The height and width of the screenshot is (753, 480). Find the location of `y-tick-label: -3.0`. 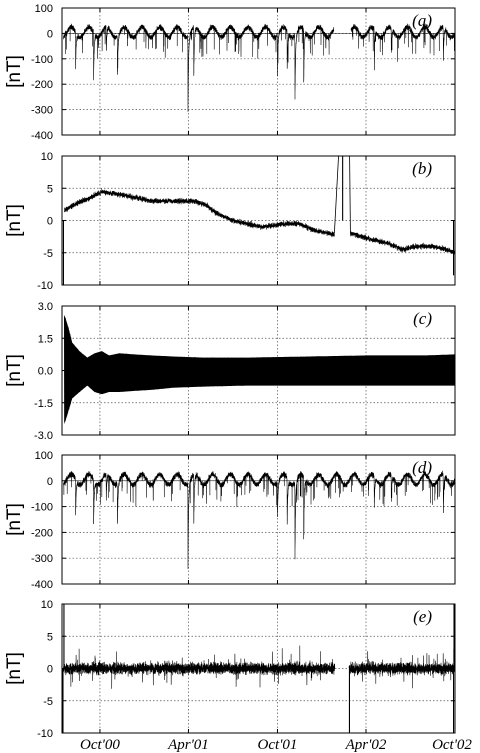

y-tick-label: -3.0 is located at coordinates (43, 436).